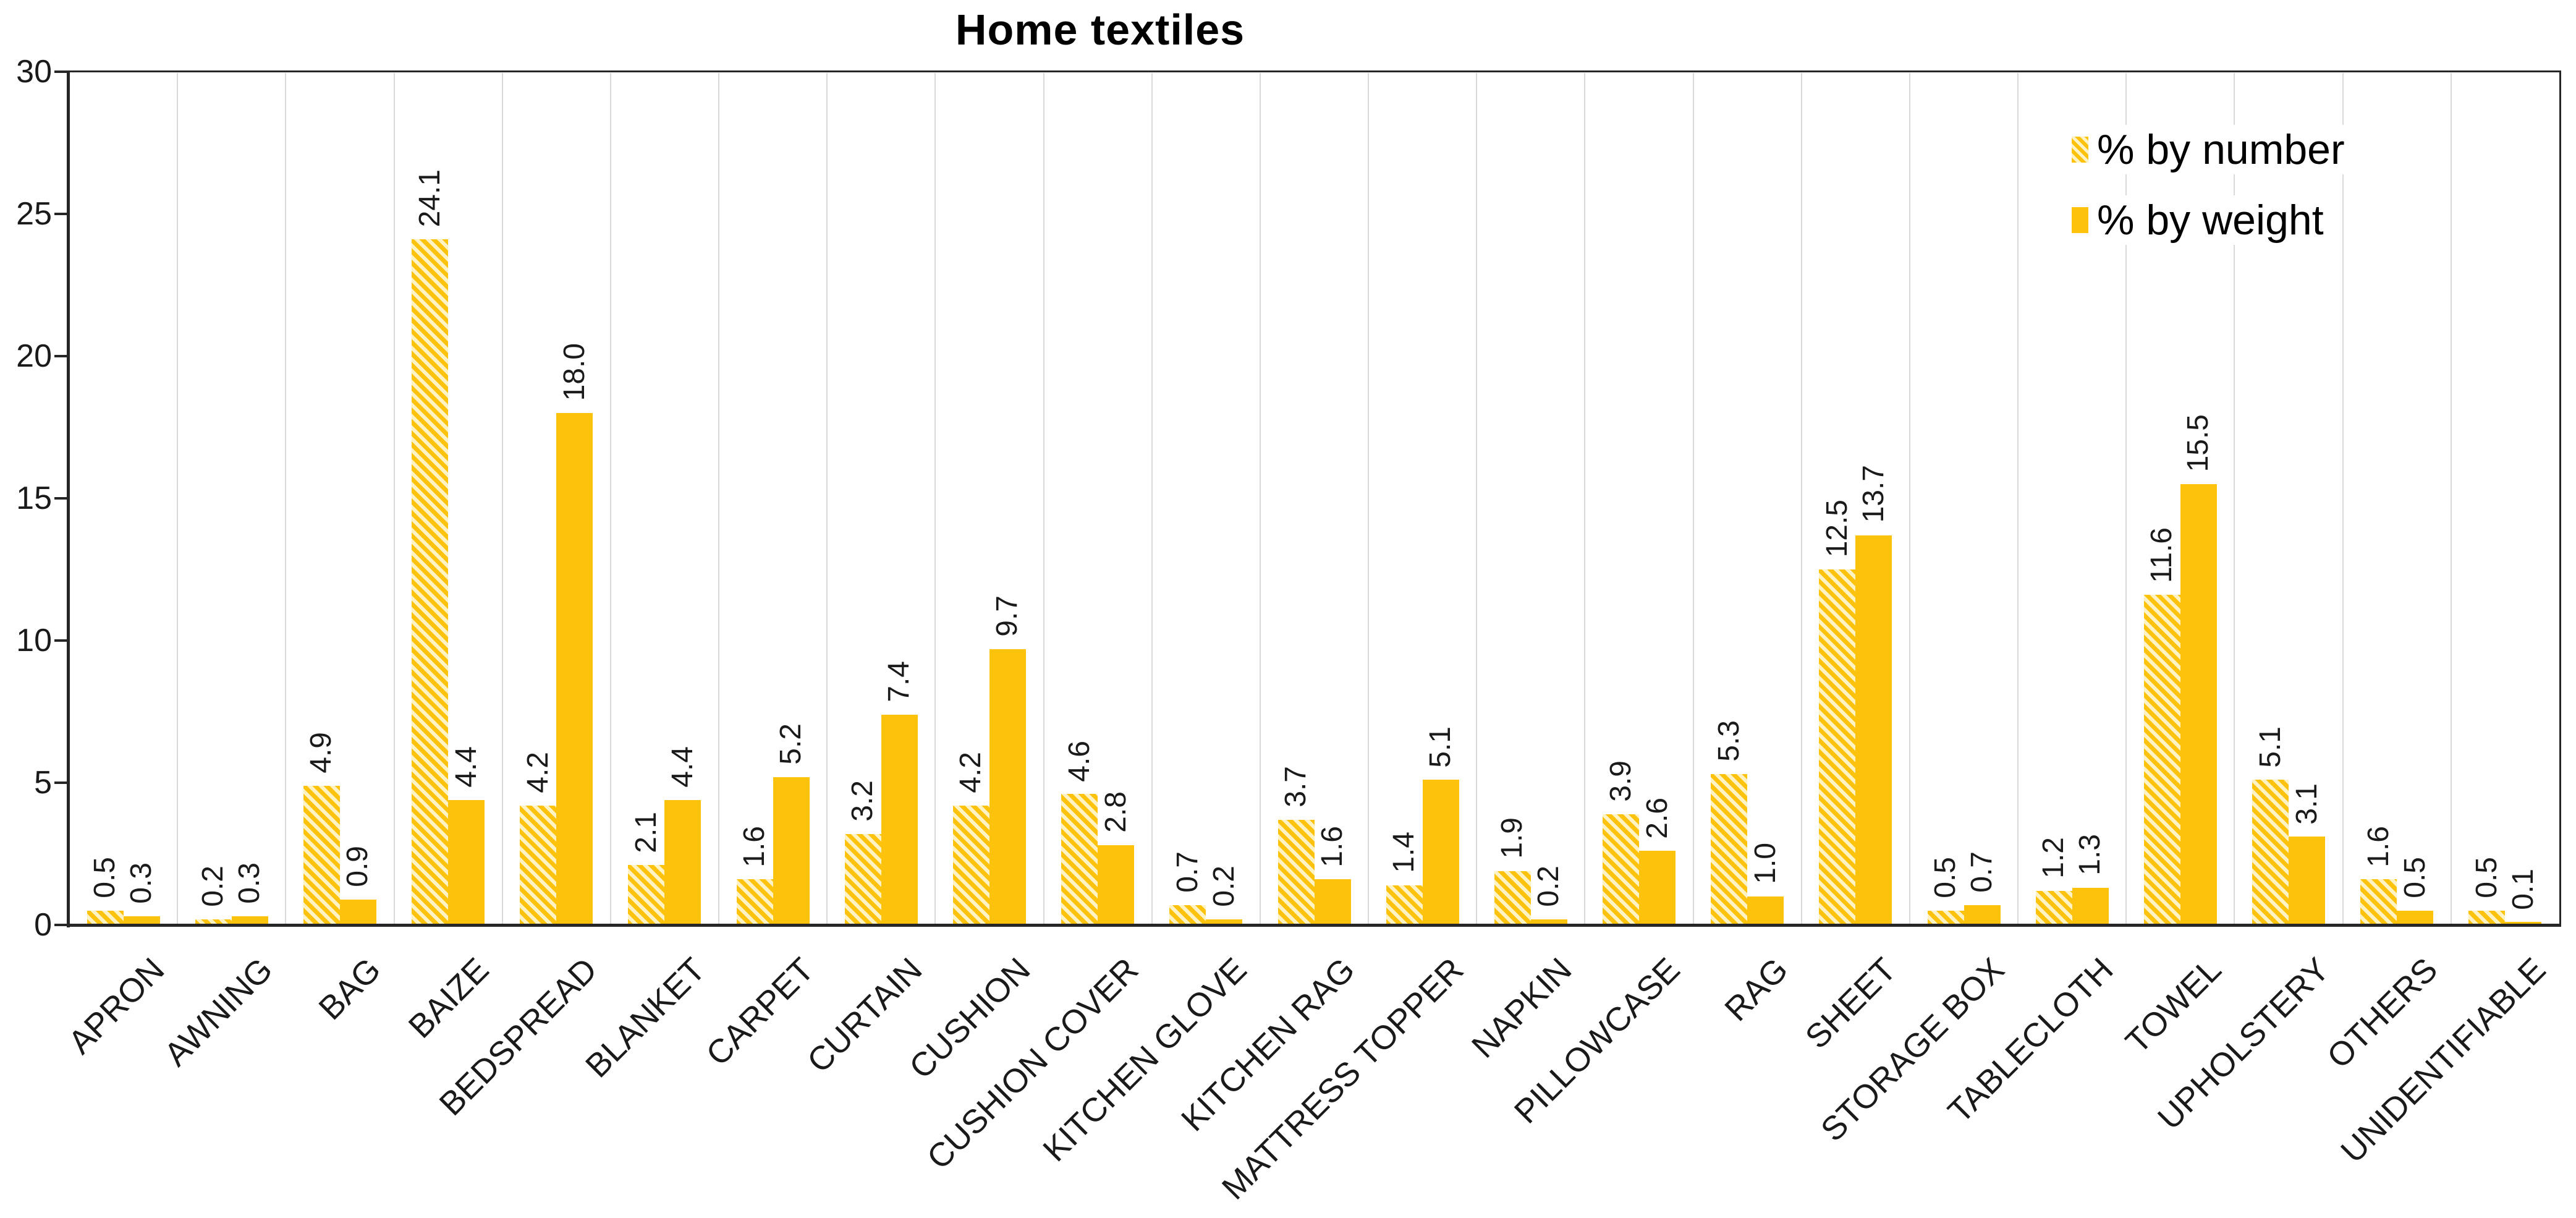  What do you see at coordinates (2210, 220) in the screenshot?
I see `legend-label-weight: % by weight` at bounding box center [2210, 220].